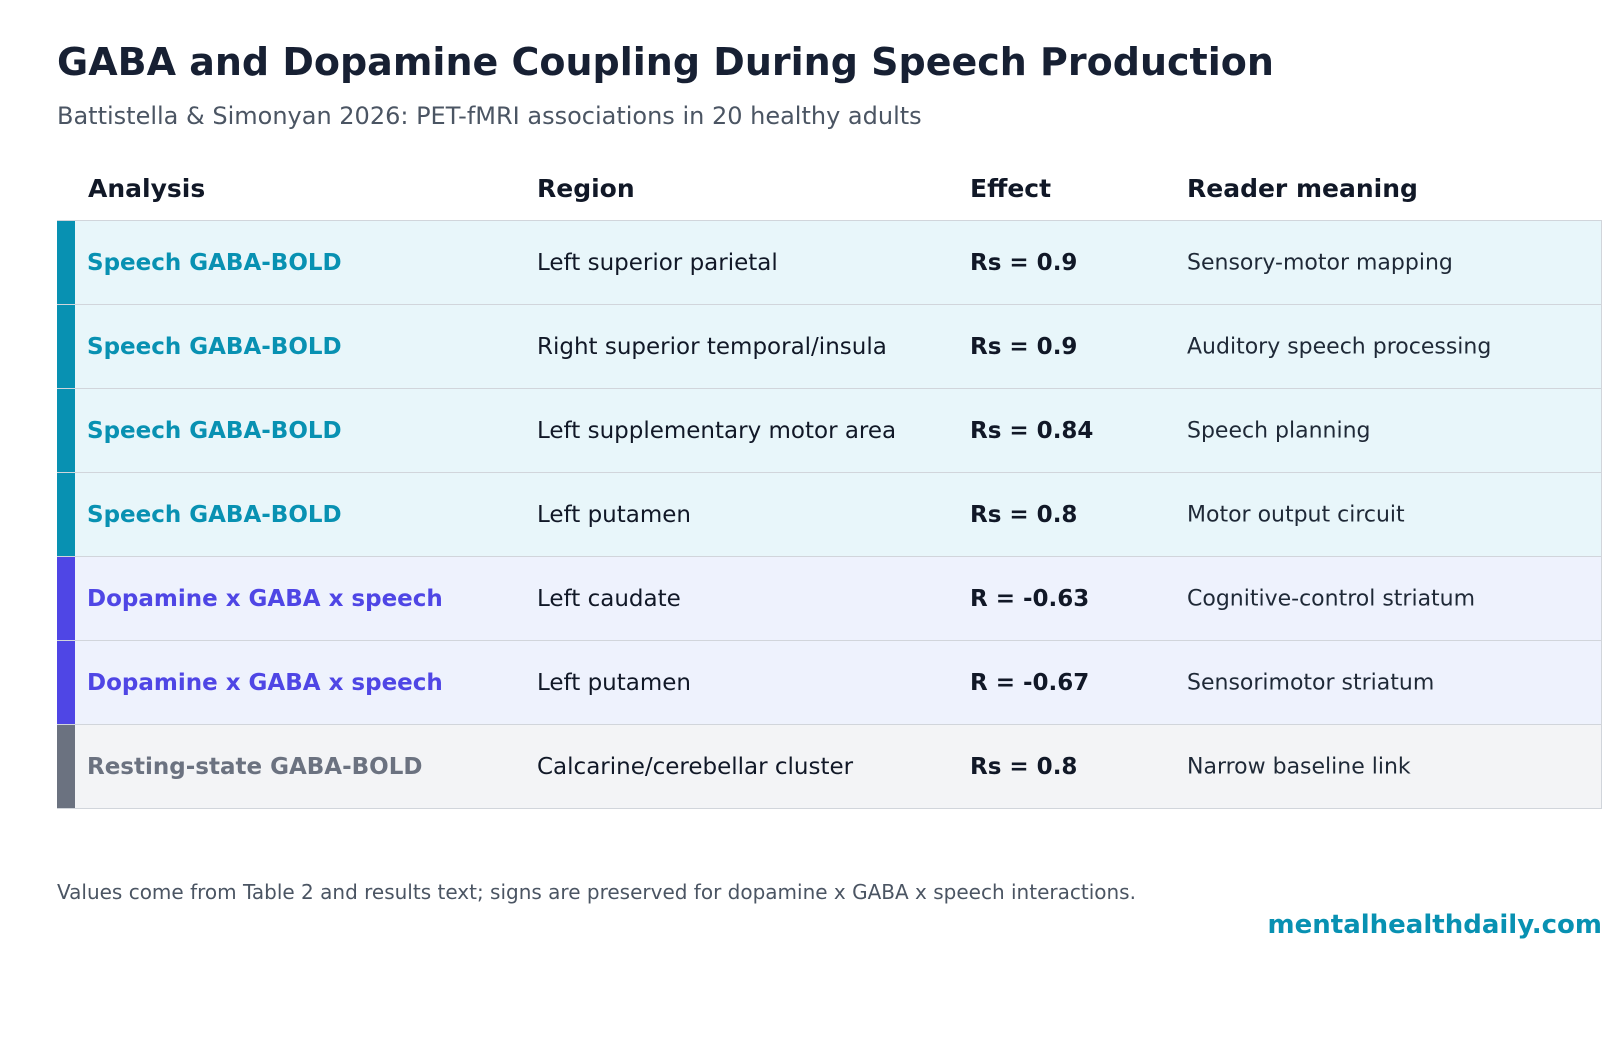 Image resolution: width=1620 pixels, height=1044 pixels. What do you see at coordinates (829, 190) in the screenshot?
I see `table-header: Analysis Region Effect Reader meaning` at bounding box center [829, 190].